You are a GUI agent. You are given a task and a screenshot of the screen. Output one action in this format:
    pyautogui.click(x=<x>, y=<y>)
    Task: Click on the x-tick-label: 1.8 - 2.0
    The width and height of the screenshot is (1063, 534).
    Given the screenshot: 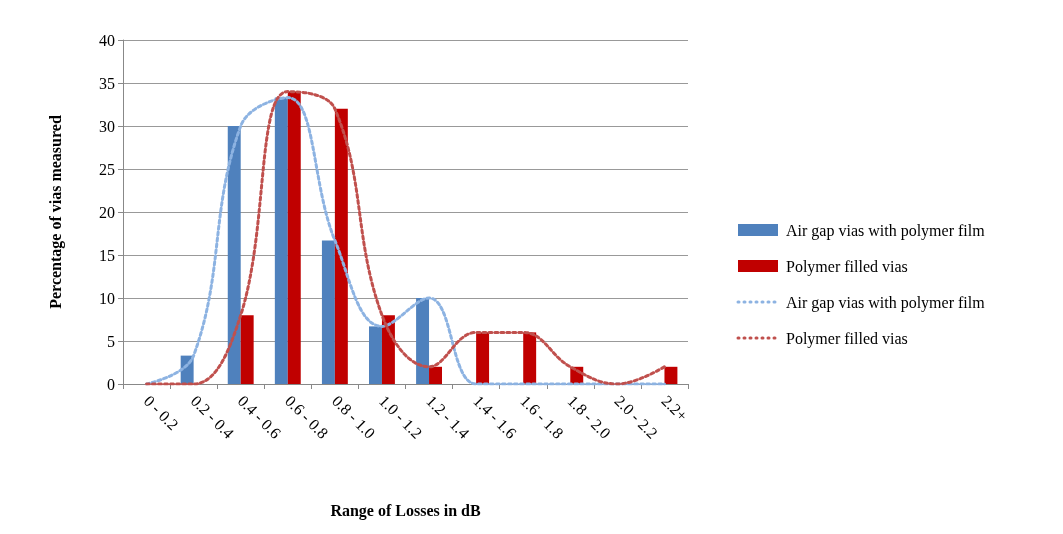 What is the action you would take?
    pyautogui.click(x=589, y=416)
    